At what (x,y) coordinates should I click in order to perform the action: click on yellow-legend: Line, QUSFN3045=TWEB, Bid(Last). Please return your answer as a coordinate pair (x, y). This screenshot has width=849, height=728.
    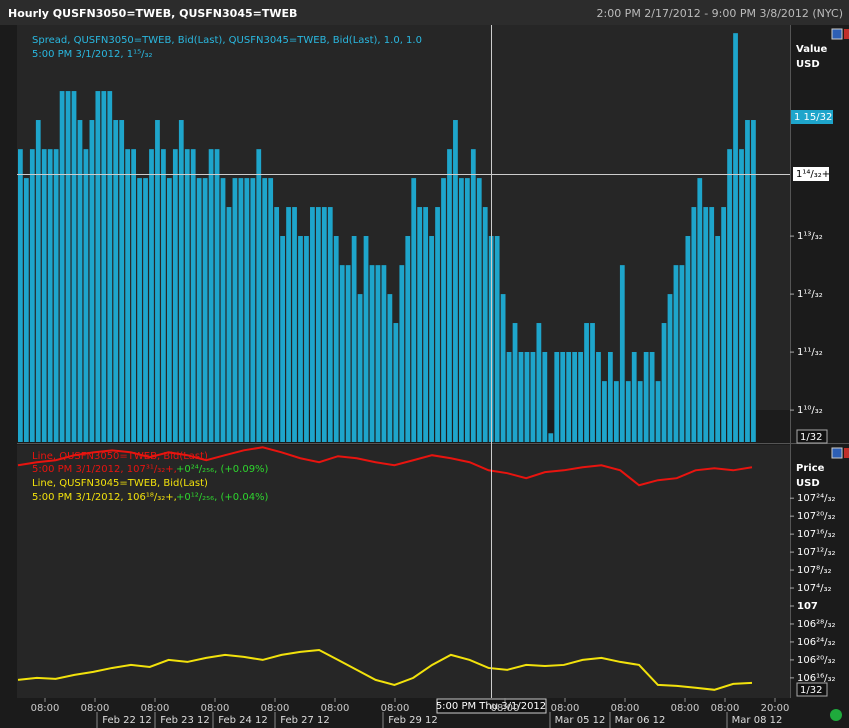
    Looking at the image, I should click on (120, 483).